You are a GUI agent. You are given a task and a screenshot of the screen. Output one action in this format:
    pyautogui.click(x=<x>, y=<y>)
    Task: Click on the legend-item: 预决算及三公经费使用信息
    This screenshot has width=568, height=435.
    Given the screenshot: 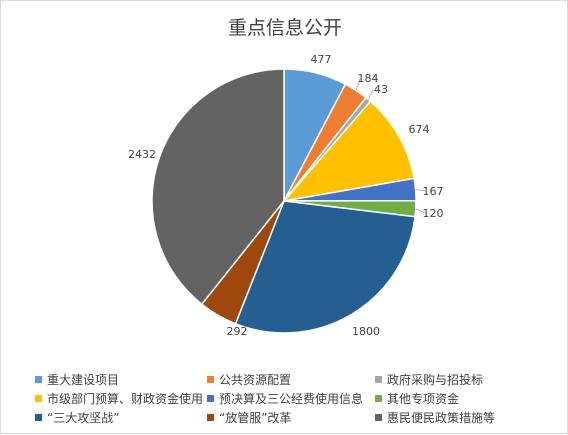 What is the action you would take?
    pyautogui.click(x=291, y=398)
    